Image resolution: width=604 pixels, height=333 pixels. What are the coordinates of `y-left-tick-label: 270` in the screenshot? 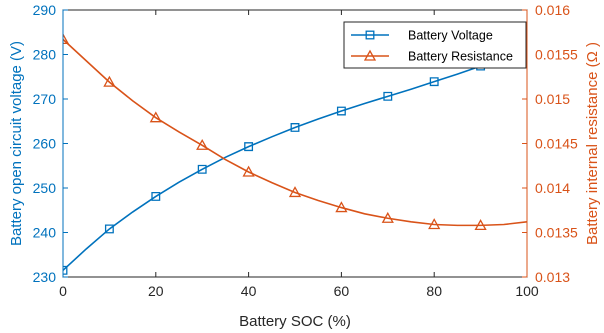 It's located at (45, 99).